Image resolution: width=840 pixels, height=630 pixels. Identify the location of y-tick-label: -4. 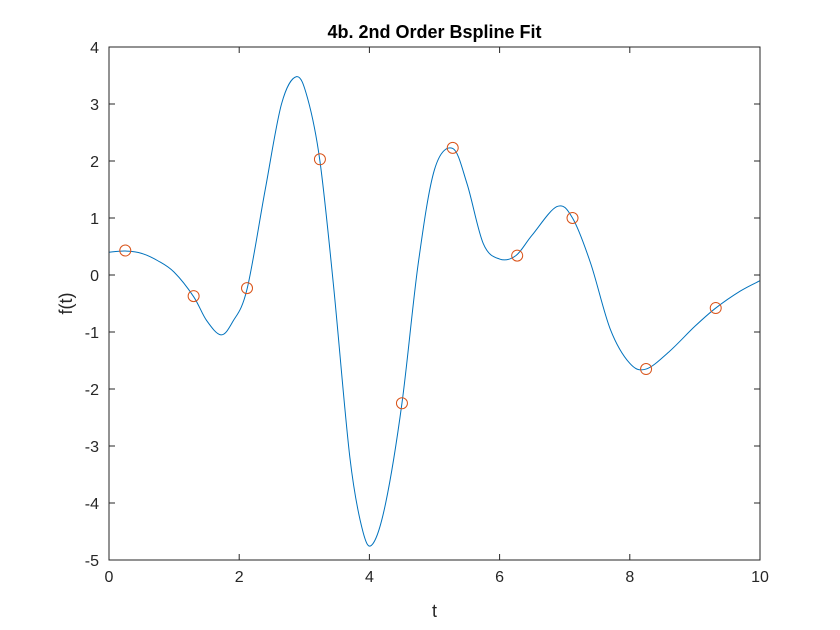
(92, 504).